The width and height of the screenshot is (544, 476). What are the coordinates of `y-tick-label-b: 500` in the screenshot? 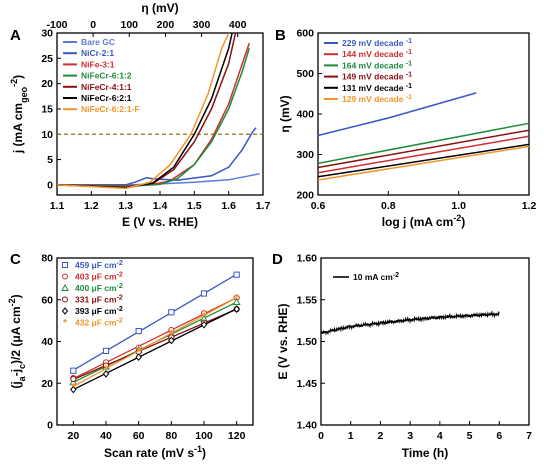 It's located at (305, 74).